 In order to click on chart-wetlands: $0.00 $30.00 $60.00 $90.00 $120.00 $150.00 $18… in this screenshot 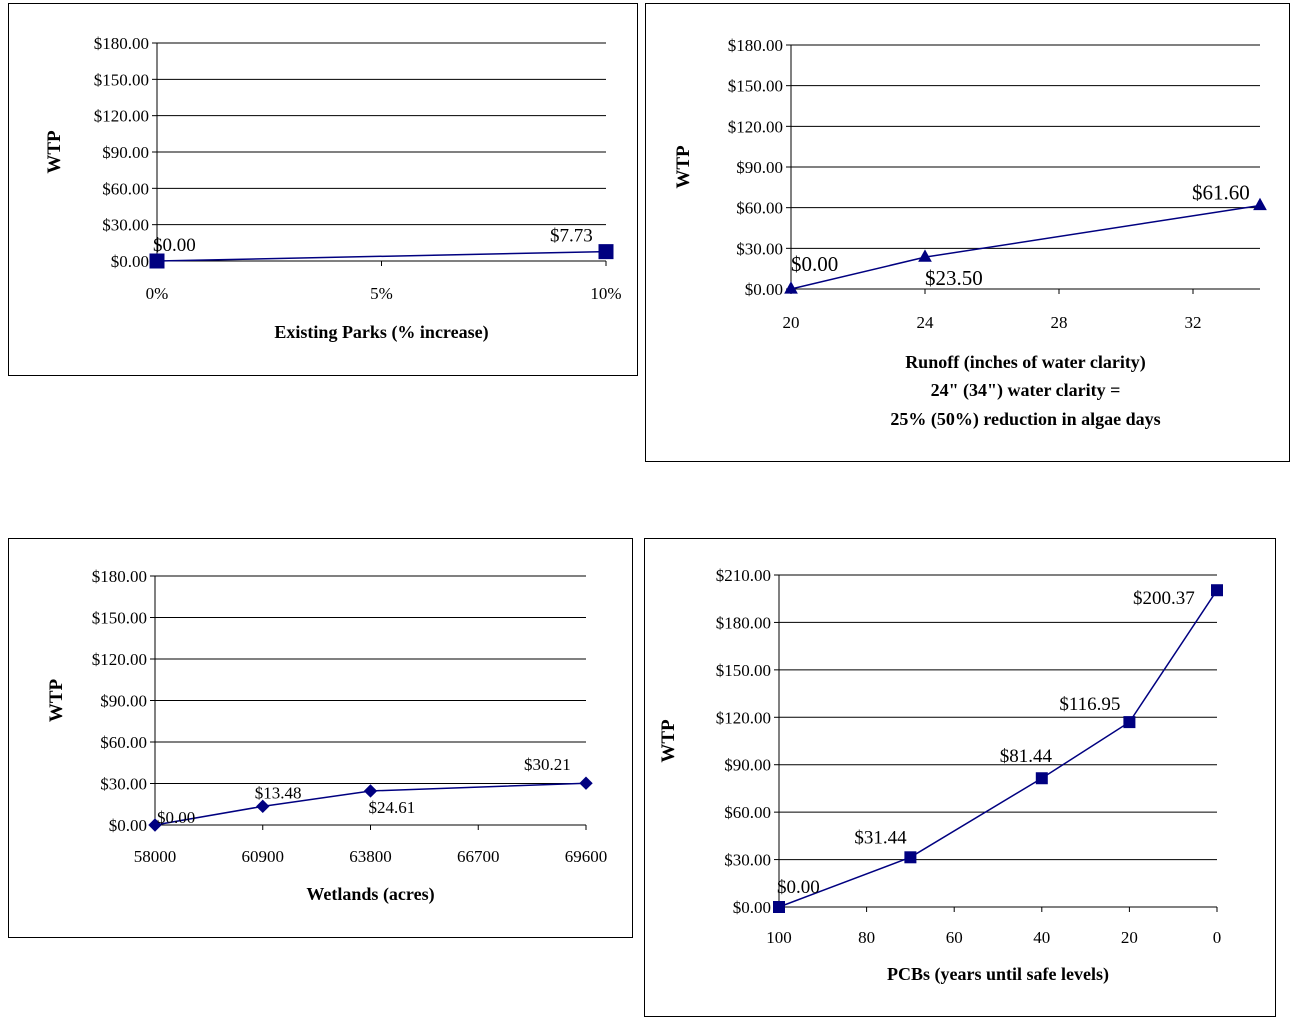, I will do `click(327, 736)`.